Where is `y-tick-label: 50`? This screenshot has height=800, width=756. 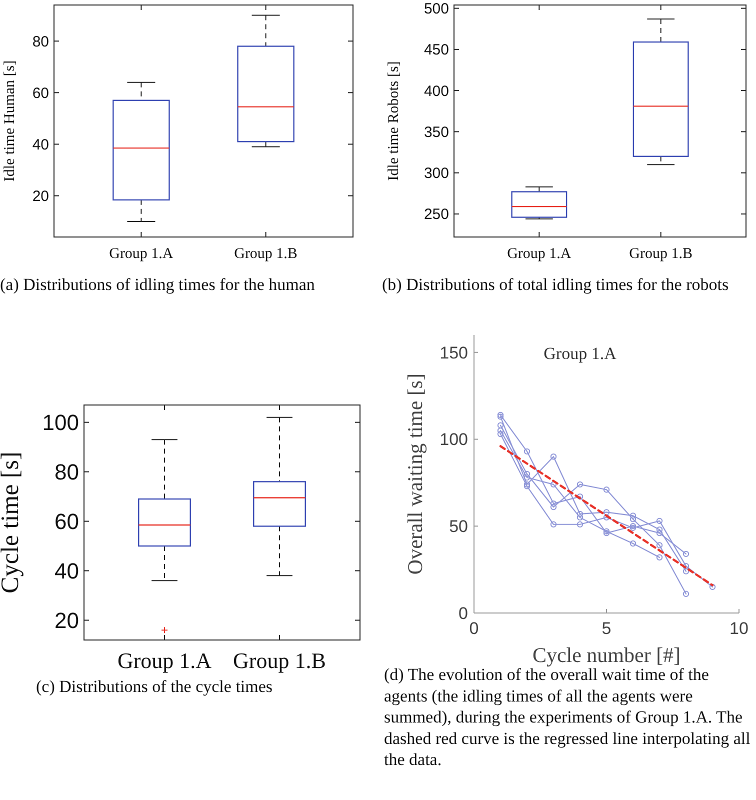
y-tick-label: 50 is located at coordinates (458, 526).